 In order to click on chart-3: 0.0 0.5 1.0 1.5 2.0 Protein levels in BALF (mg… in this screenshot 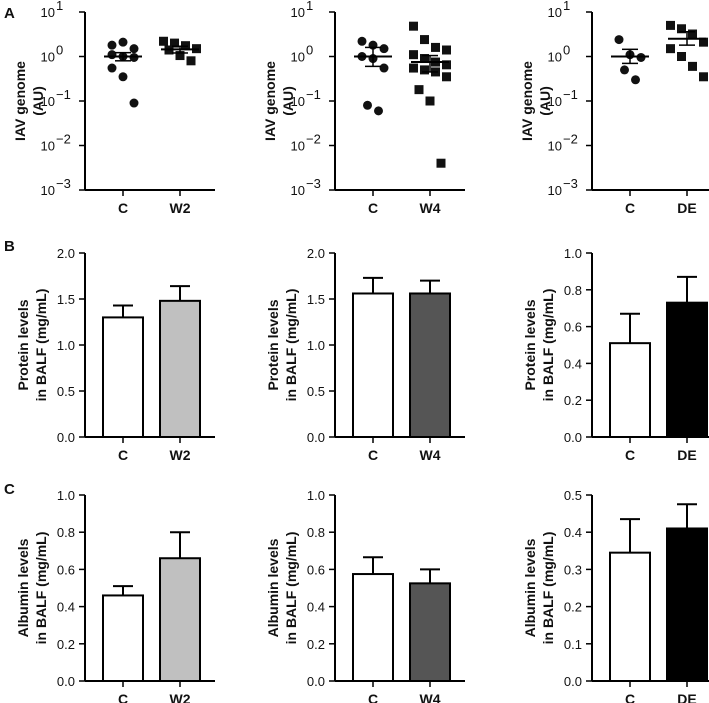, I will do `click(115, 354)`.